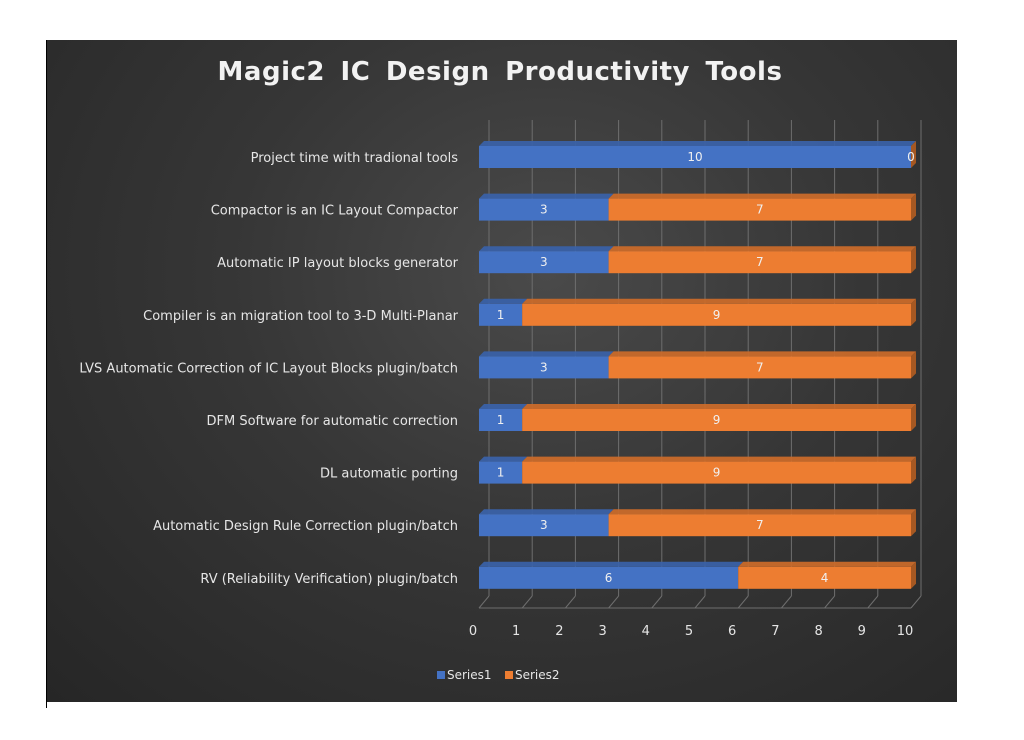  What do you see at coordinates (335, 211) in the screenshot?
I see `category-label: Compactor is an IC Layout Compactor` at bounding box center [335, 211].